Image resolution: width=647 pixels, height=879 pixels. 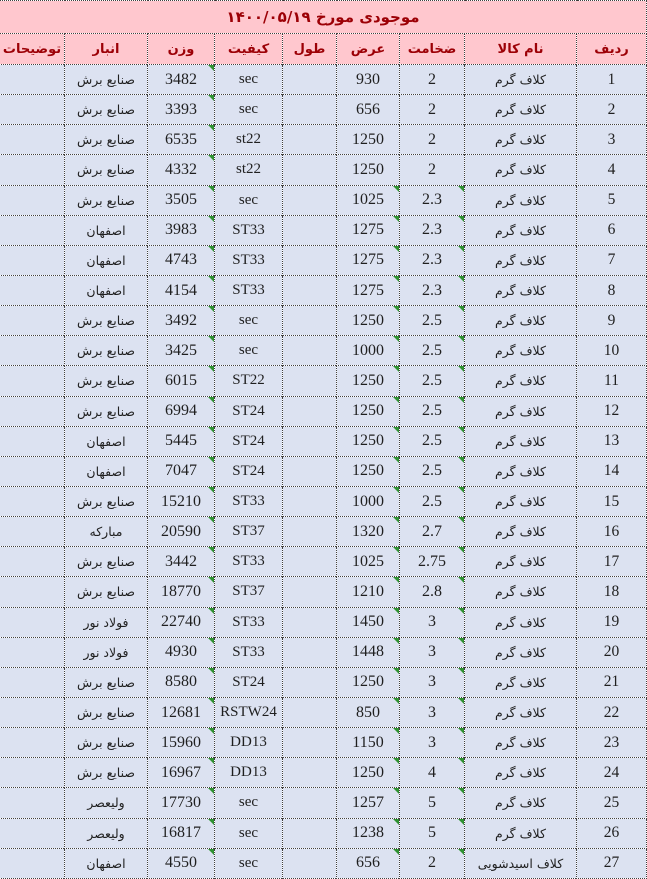 What do you see at coordinates (248, 592) in the screenshot?
I see `cell-quality: ST37` at bounding box center [248, 592].